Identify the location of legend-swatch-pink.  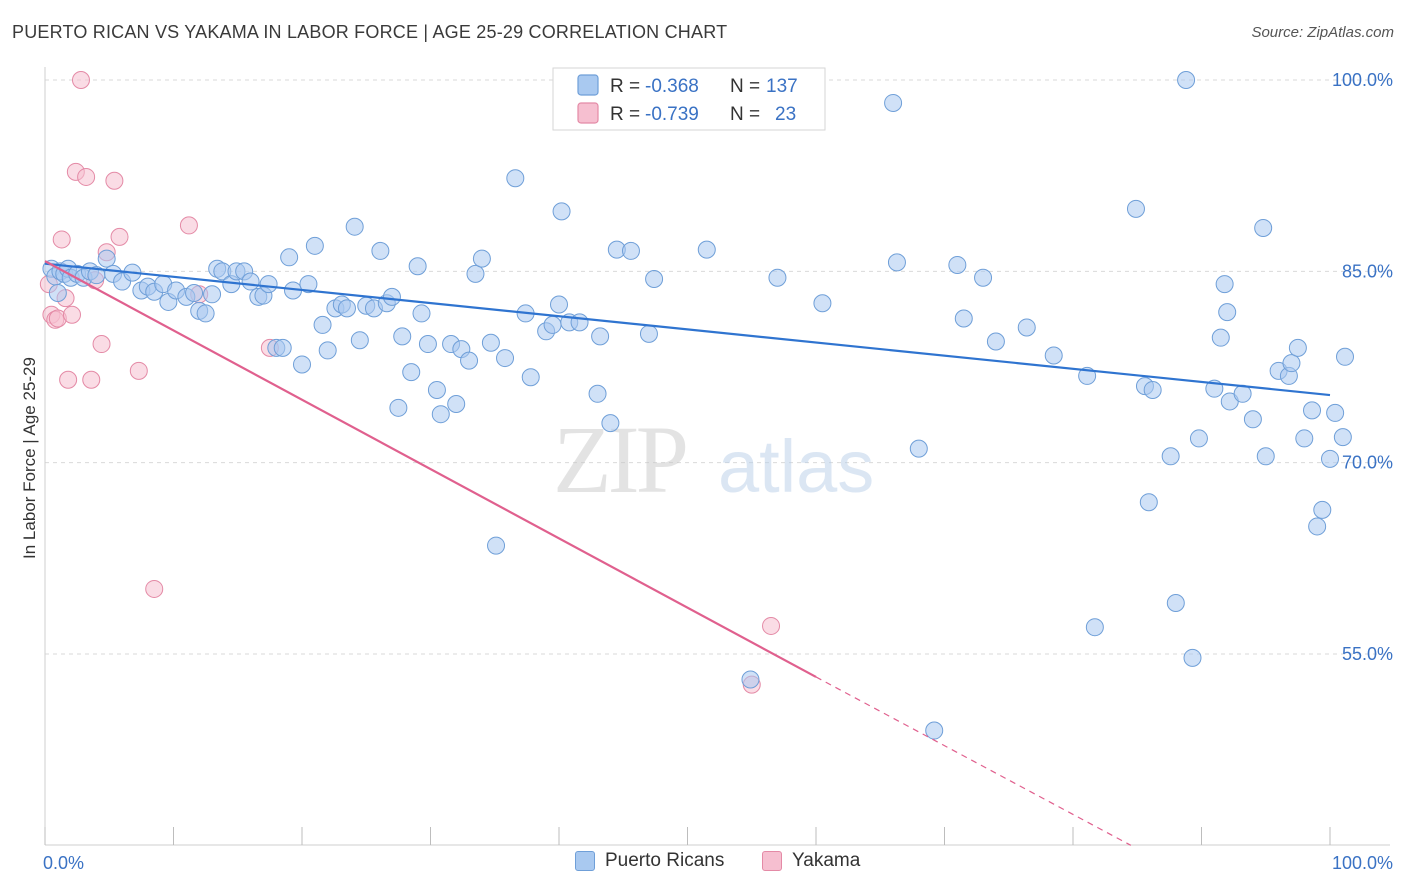
(588, 113).